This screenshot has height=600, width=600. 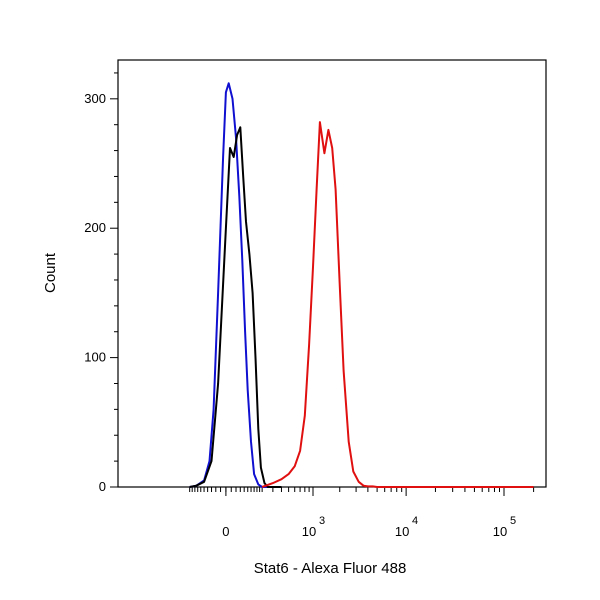 What do you see at coordinates (225, 531) in the screenshot?
I see `x-tick-label: 0` at bounding box center [225, 531].